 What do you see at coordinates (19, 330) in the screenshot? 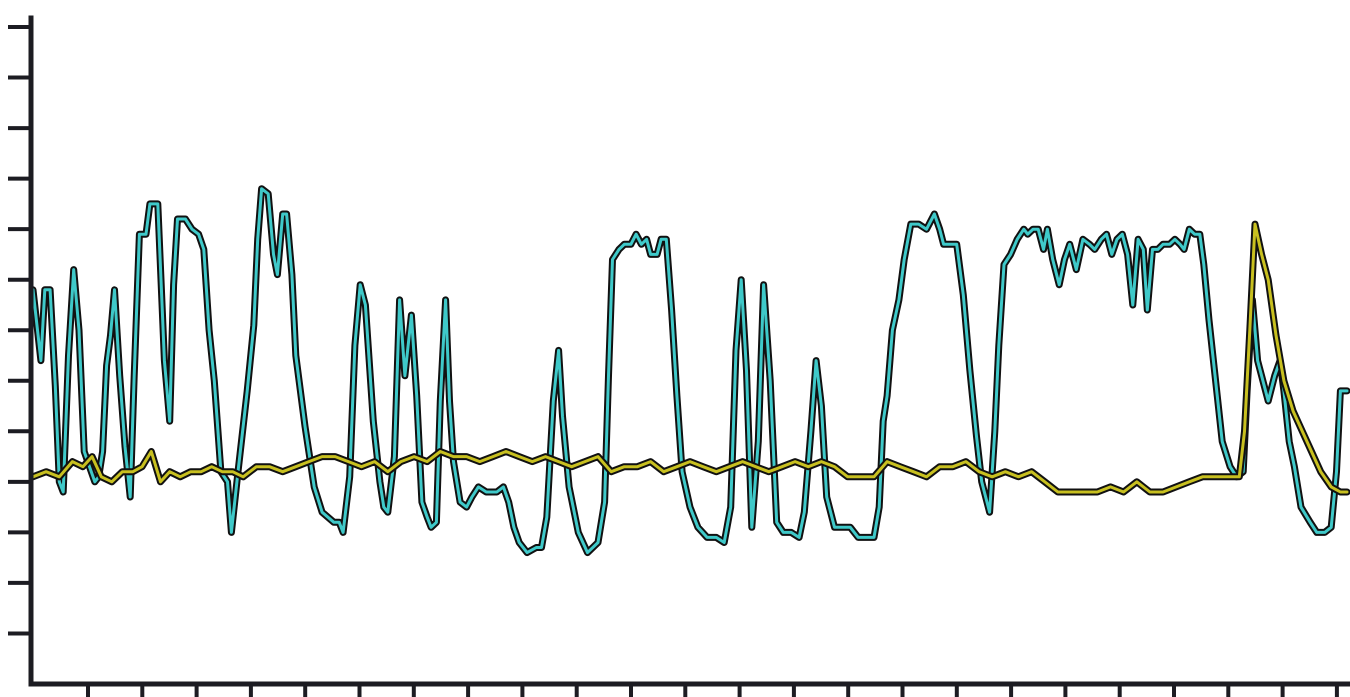
I see `y-axis-ticks` at bounding box center [19, 330].